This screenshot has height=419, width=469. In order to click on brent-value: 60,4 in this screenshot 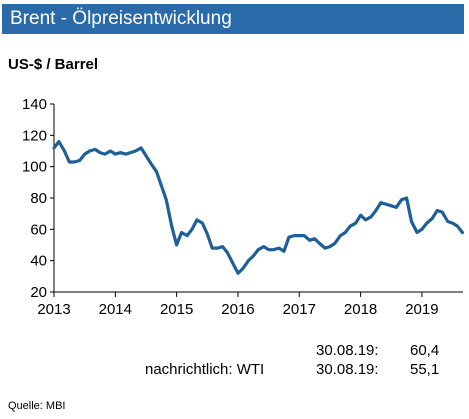, I will do `click(425, 350)`.